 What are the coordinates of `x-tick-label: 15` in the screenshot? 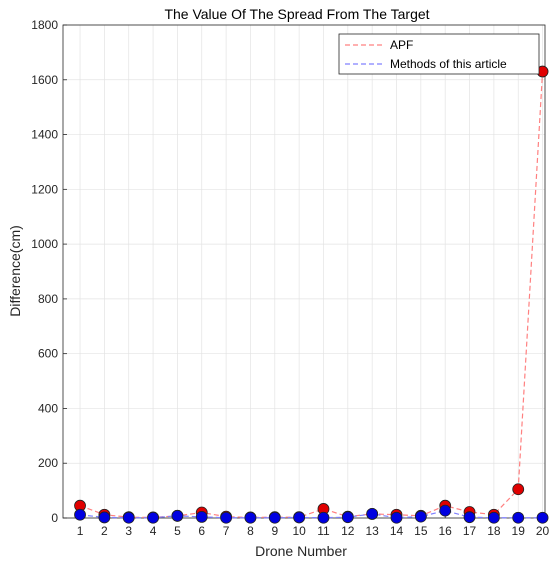 It's located at (421, 531).